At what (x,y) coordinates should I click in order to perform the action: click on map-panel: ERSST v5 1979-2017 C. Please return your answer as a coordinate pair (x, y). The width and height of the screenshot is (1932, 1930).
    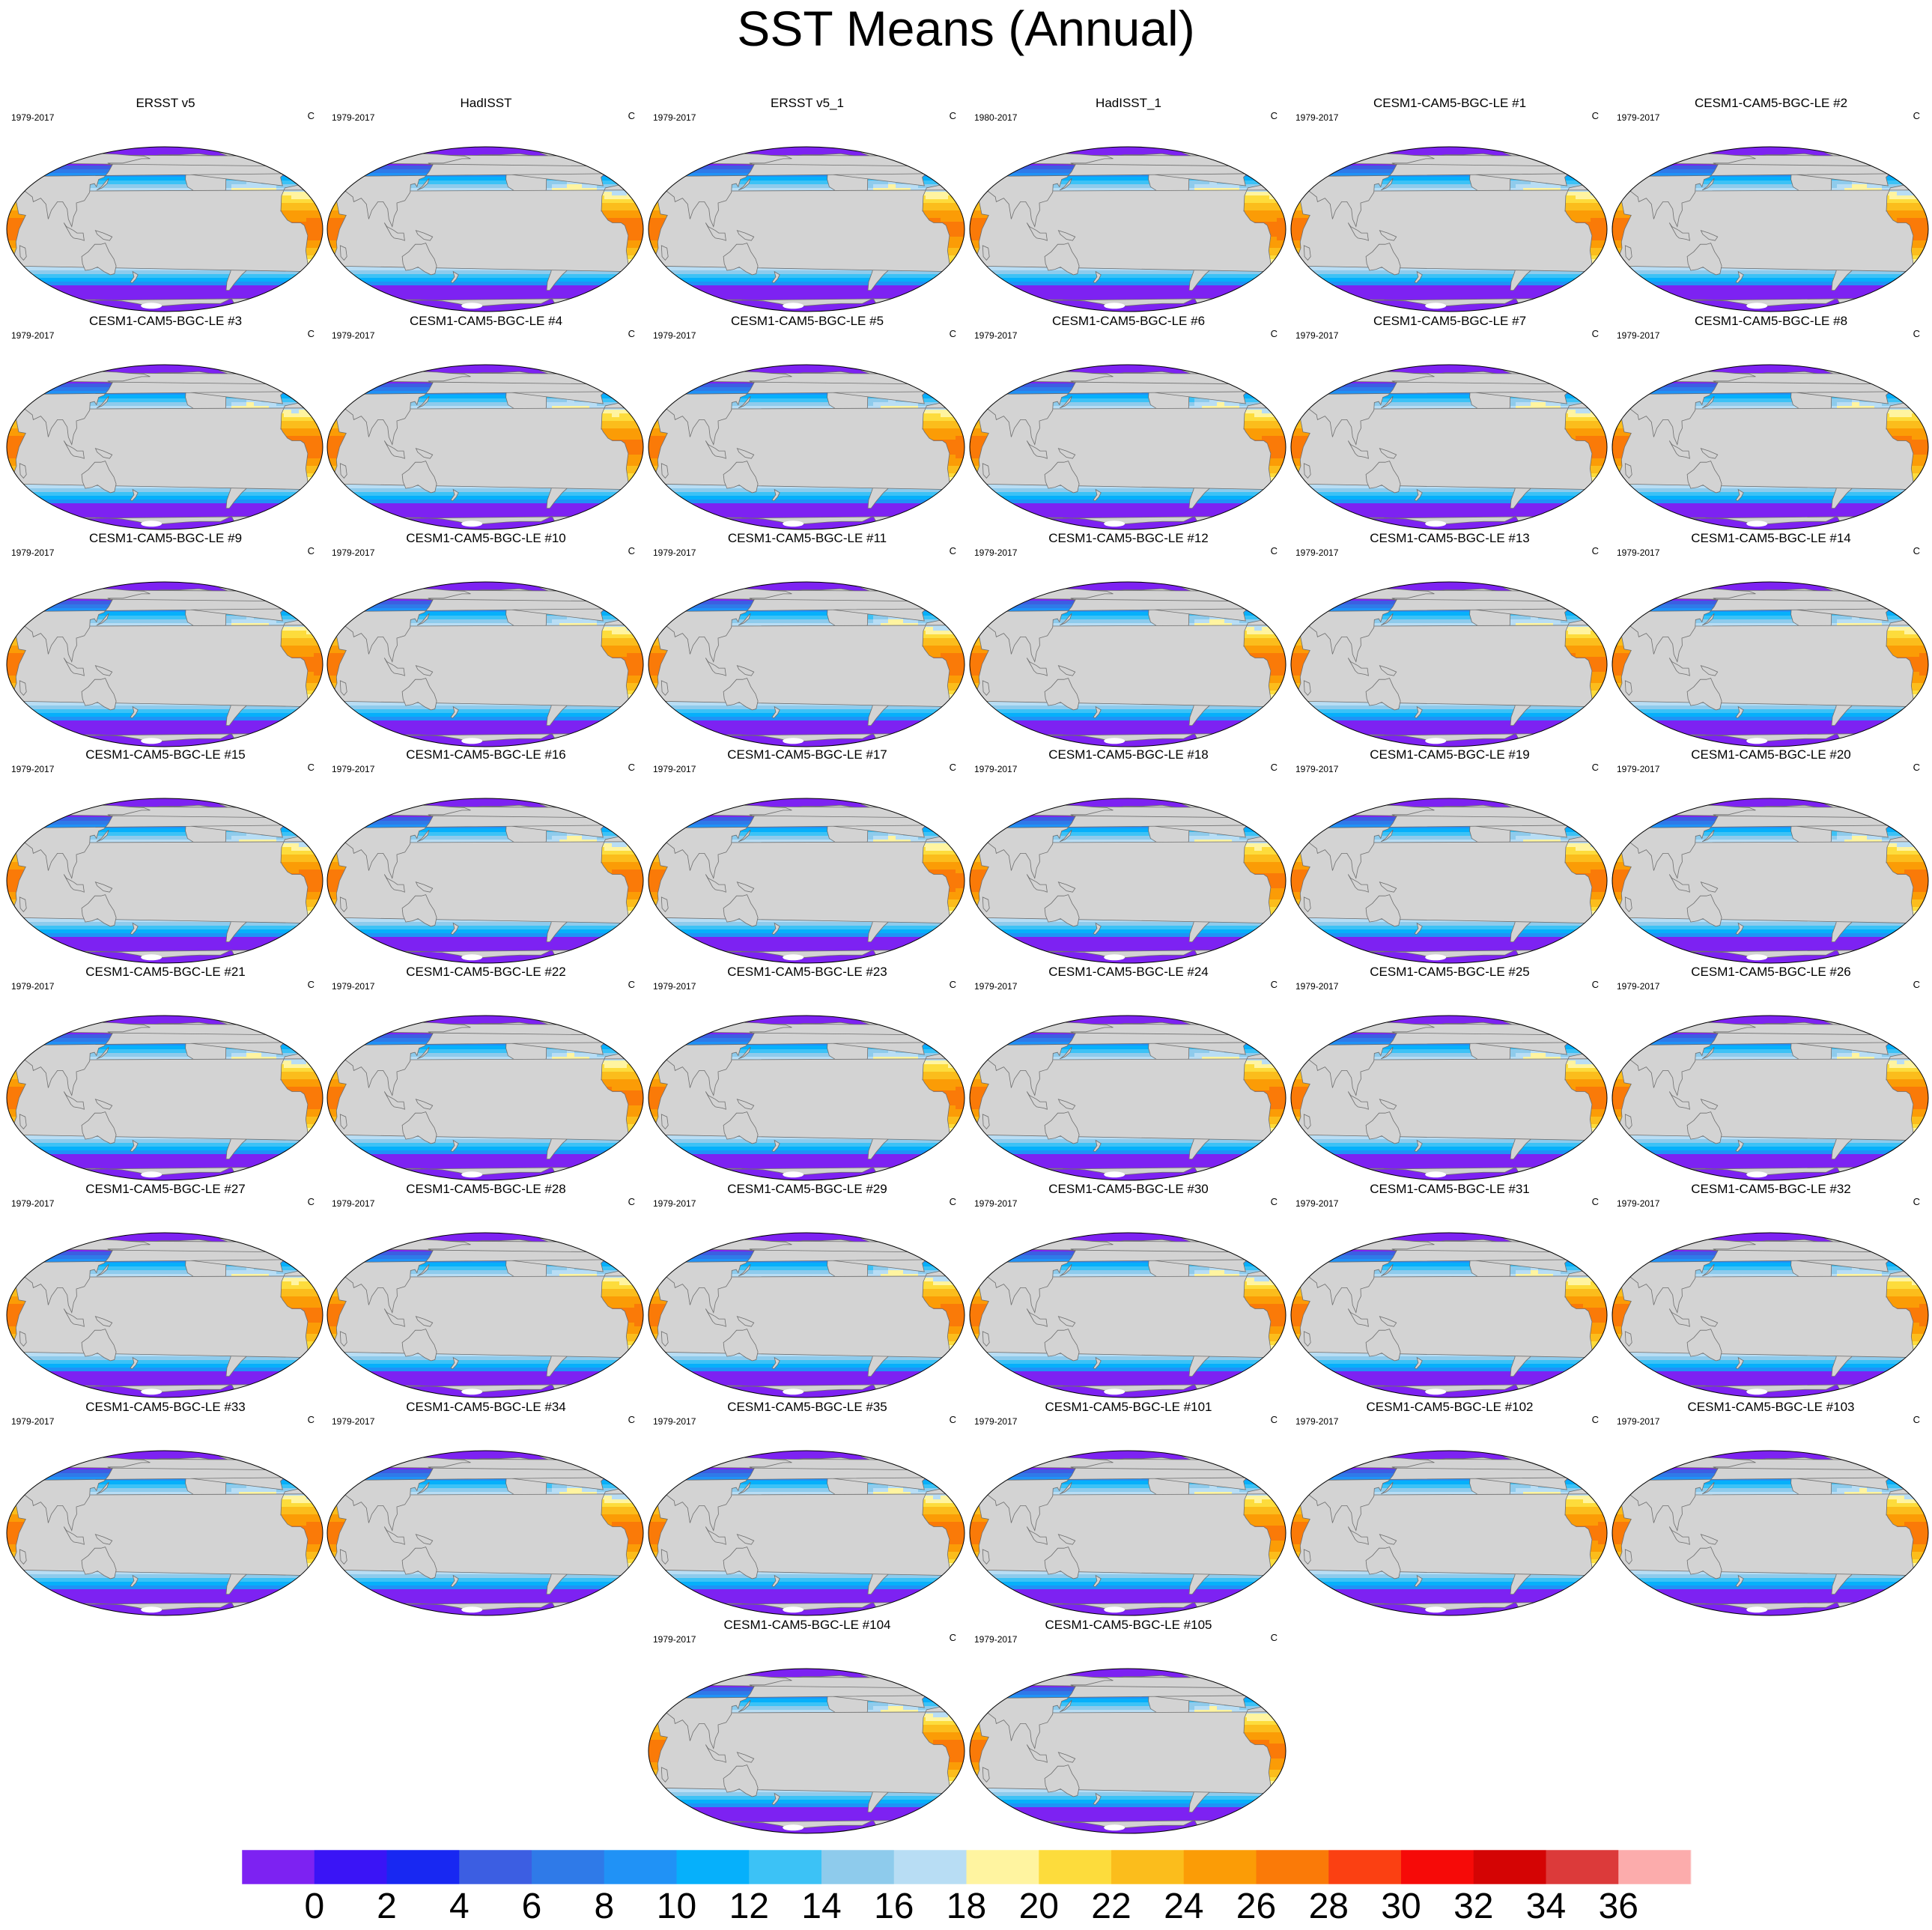
    Looking at the image, I should click on (165, 204).